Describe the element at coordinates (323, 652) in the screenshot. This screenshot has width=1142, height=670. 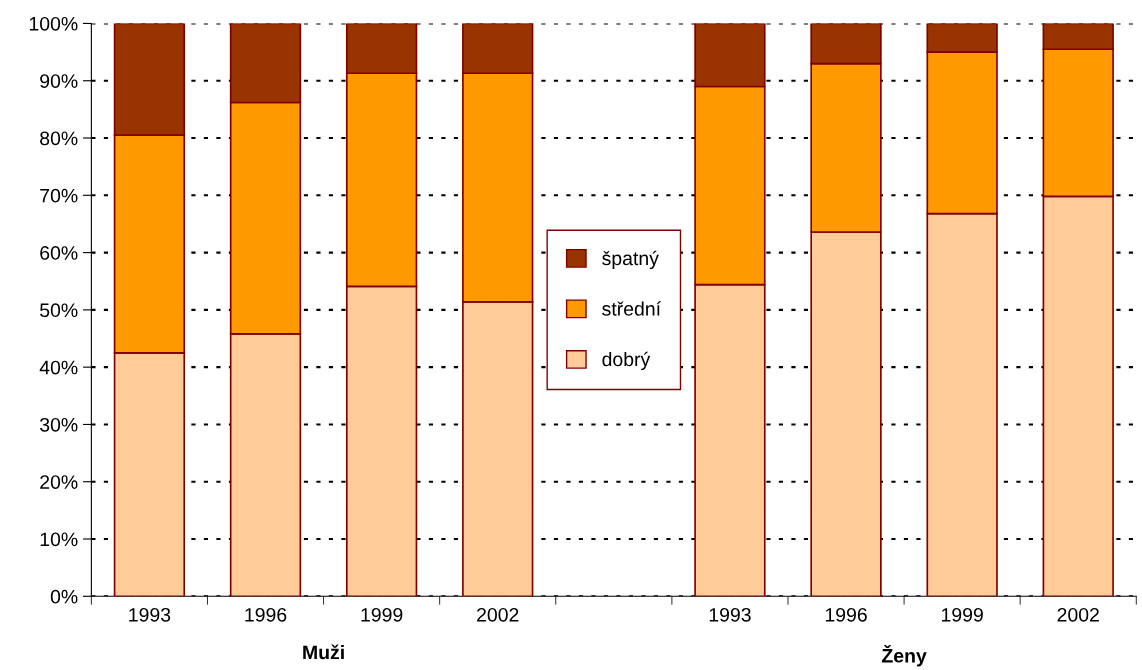
I see `text: Muži` at that location.